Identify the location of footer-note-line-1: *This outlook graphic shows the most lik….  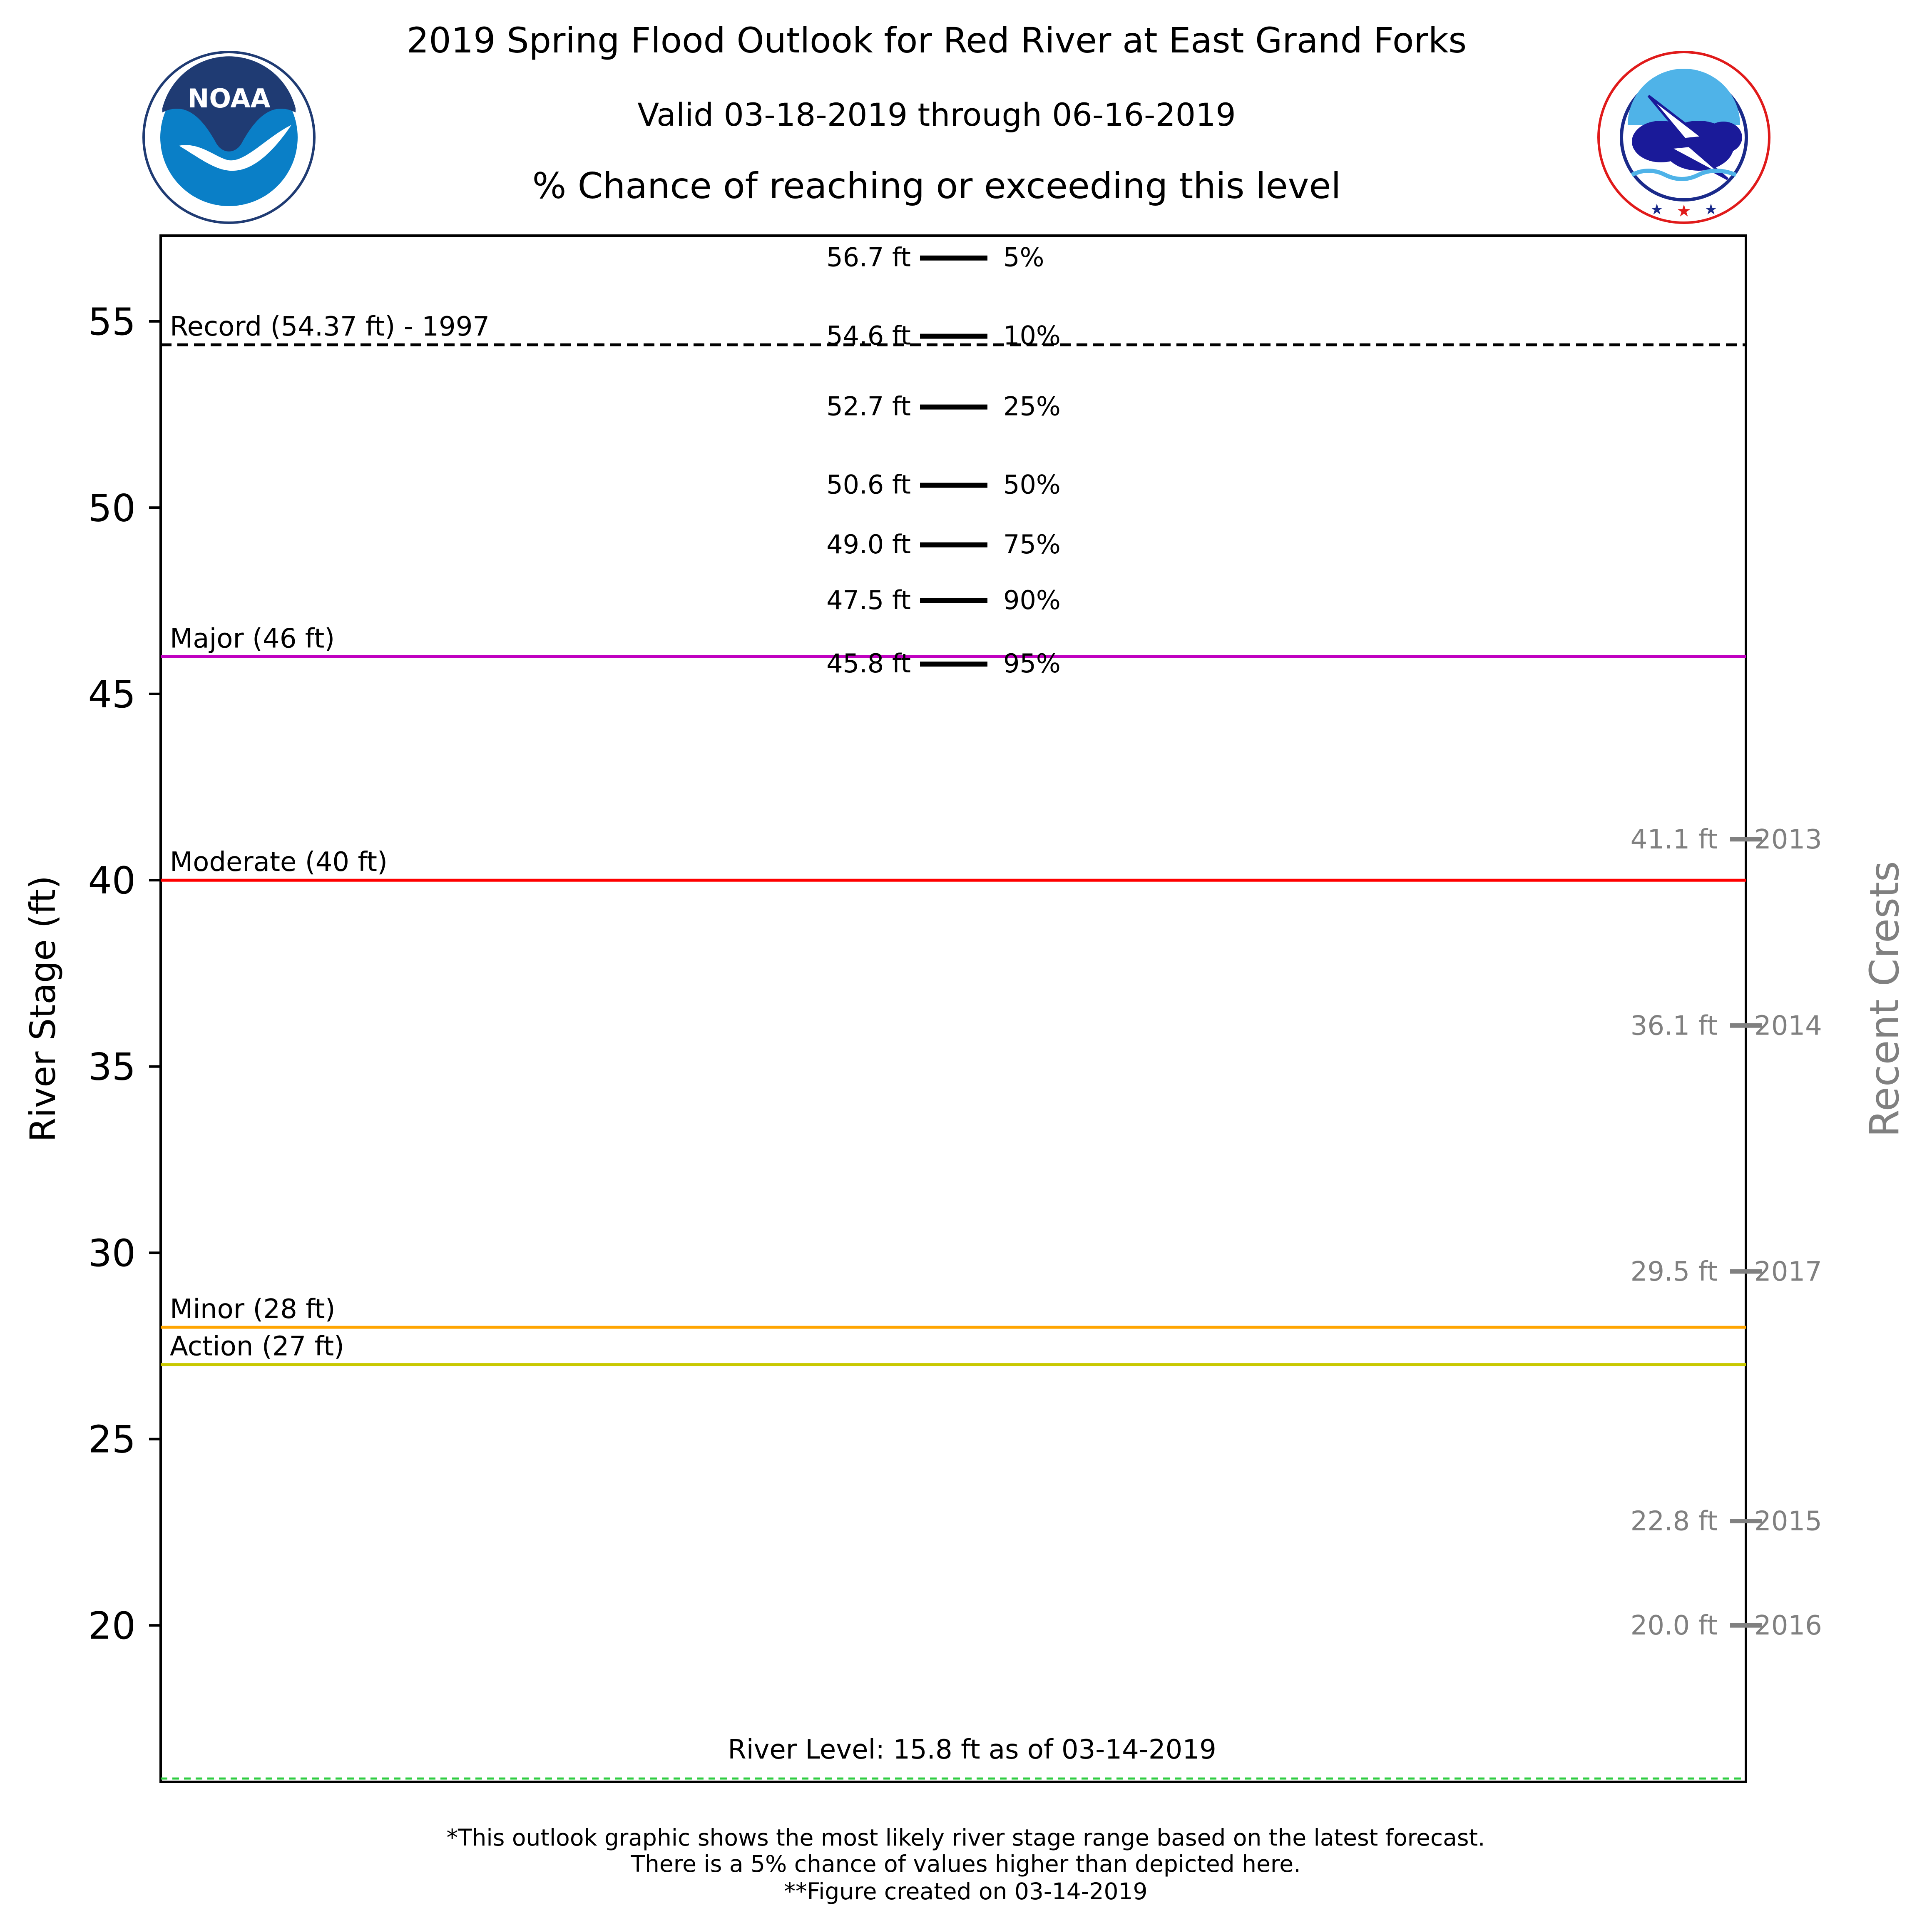
(965, 1837).